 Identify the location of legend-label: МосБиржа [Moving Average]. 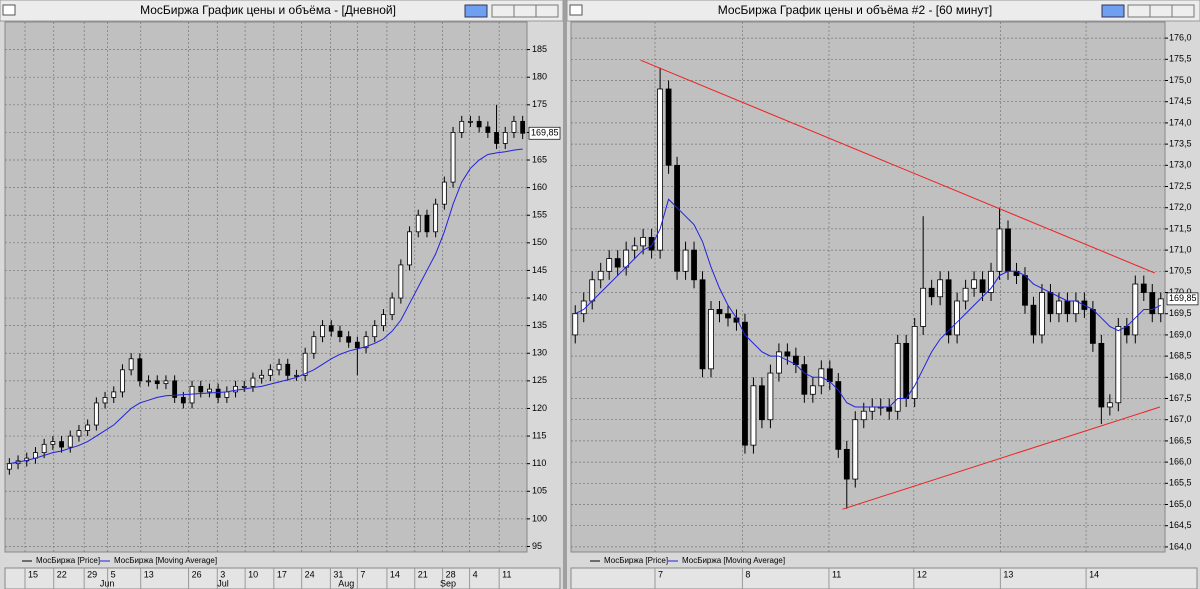
(165, 560).